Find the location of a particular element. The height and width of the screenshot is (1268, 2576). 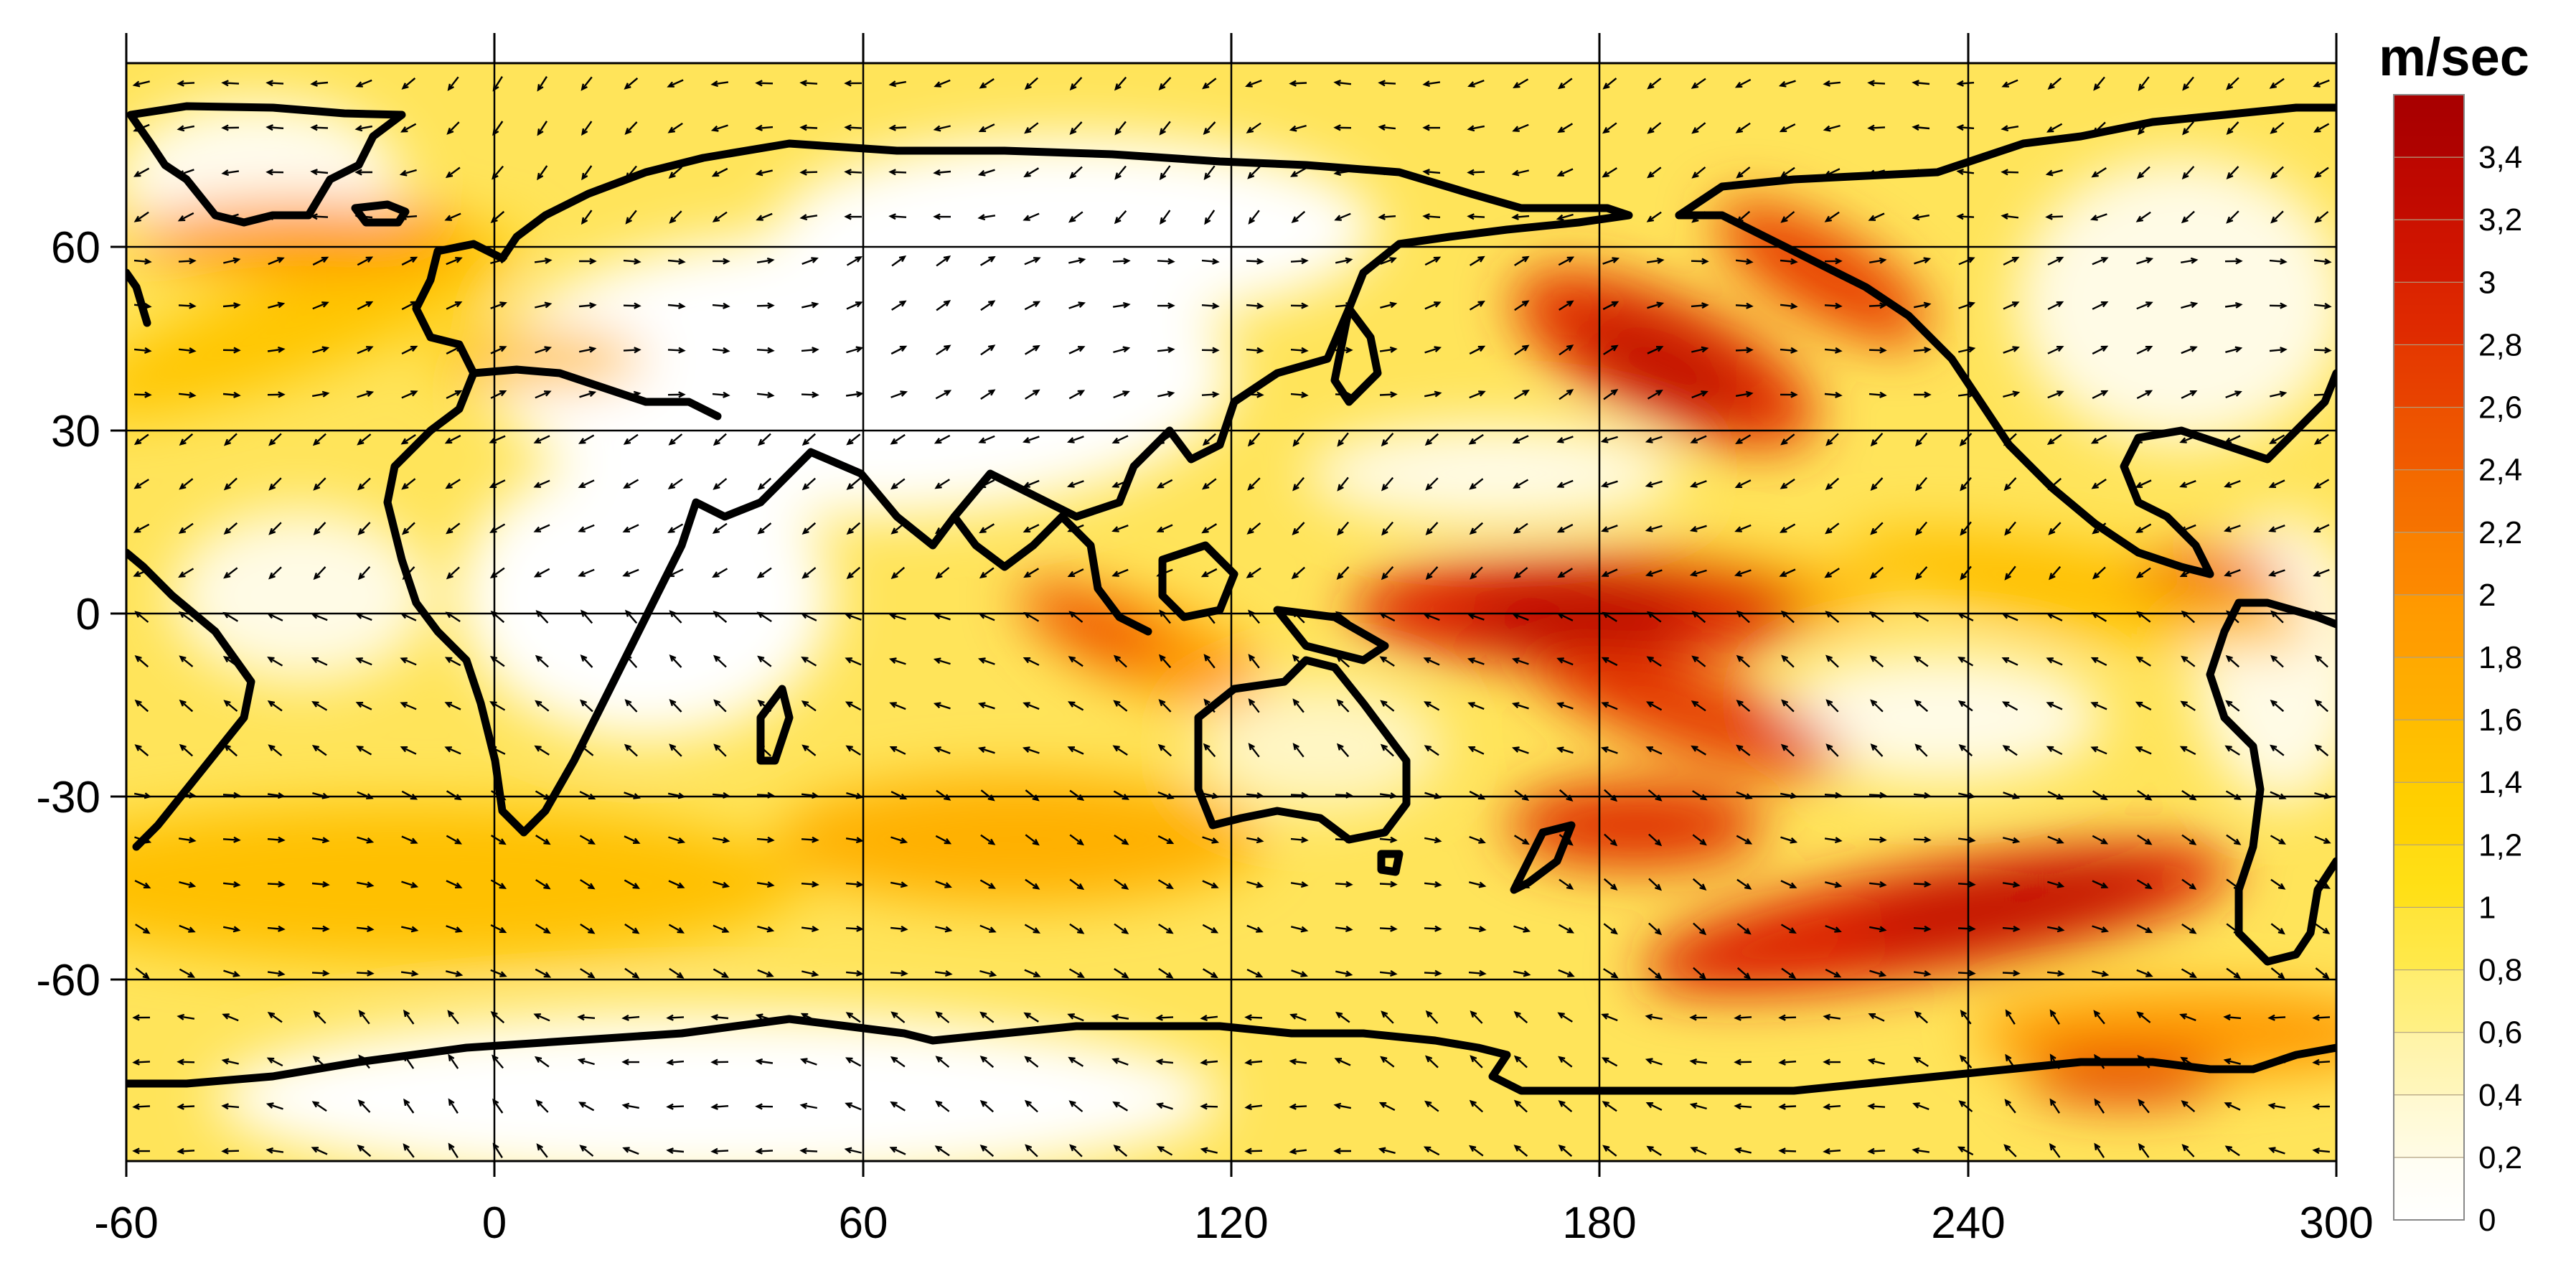

field-low-africa is located at coordinates (645, 595).